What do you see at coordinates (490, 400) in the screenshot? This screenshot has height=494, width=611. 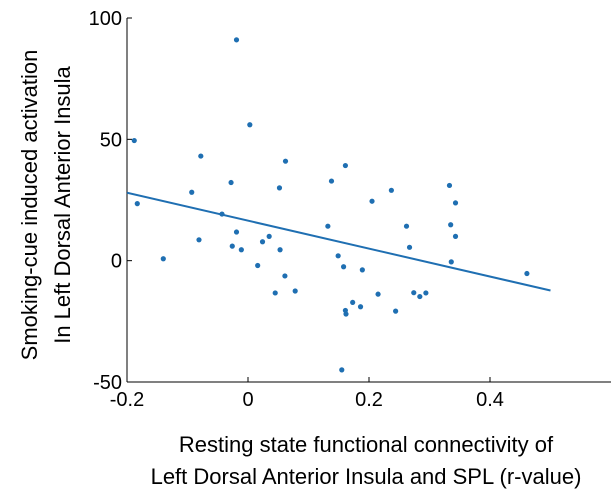 I see `x-tick-label: 0.4` at bounding box center [490, 400].